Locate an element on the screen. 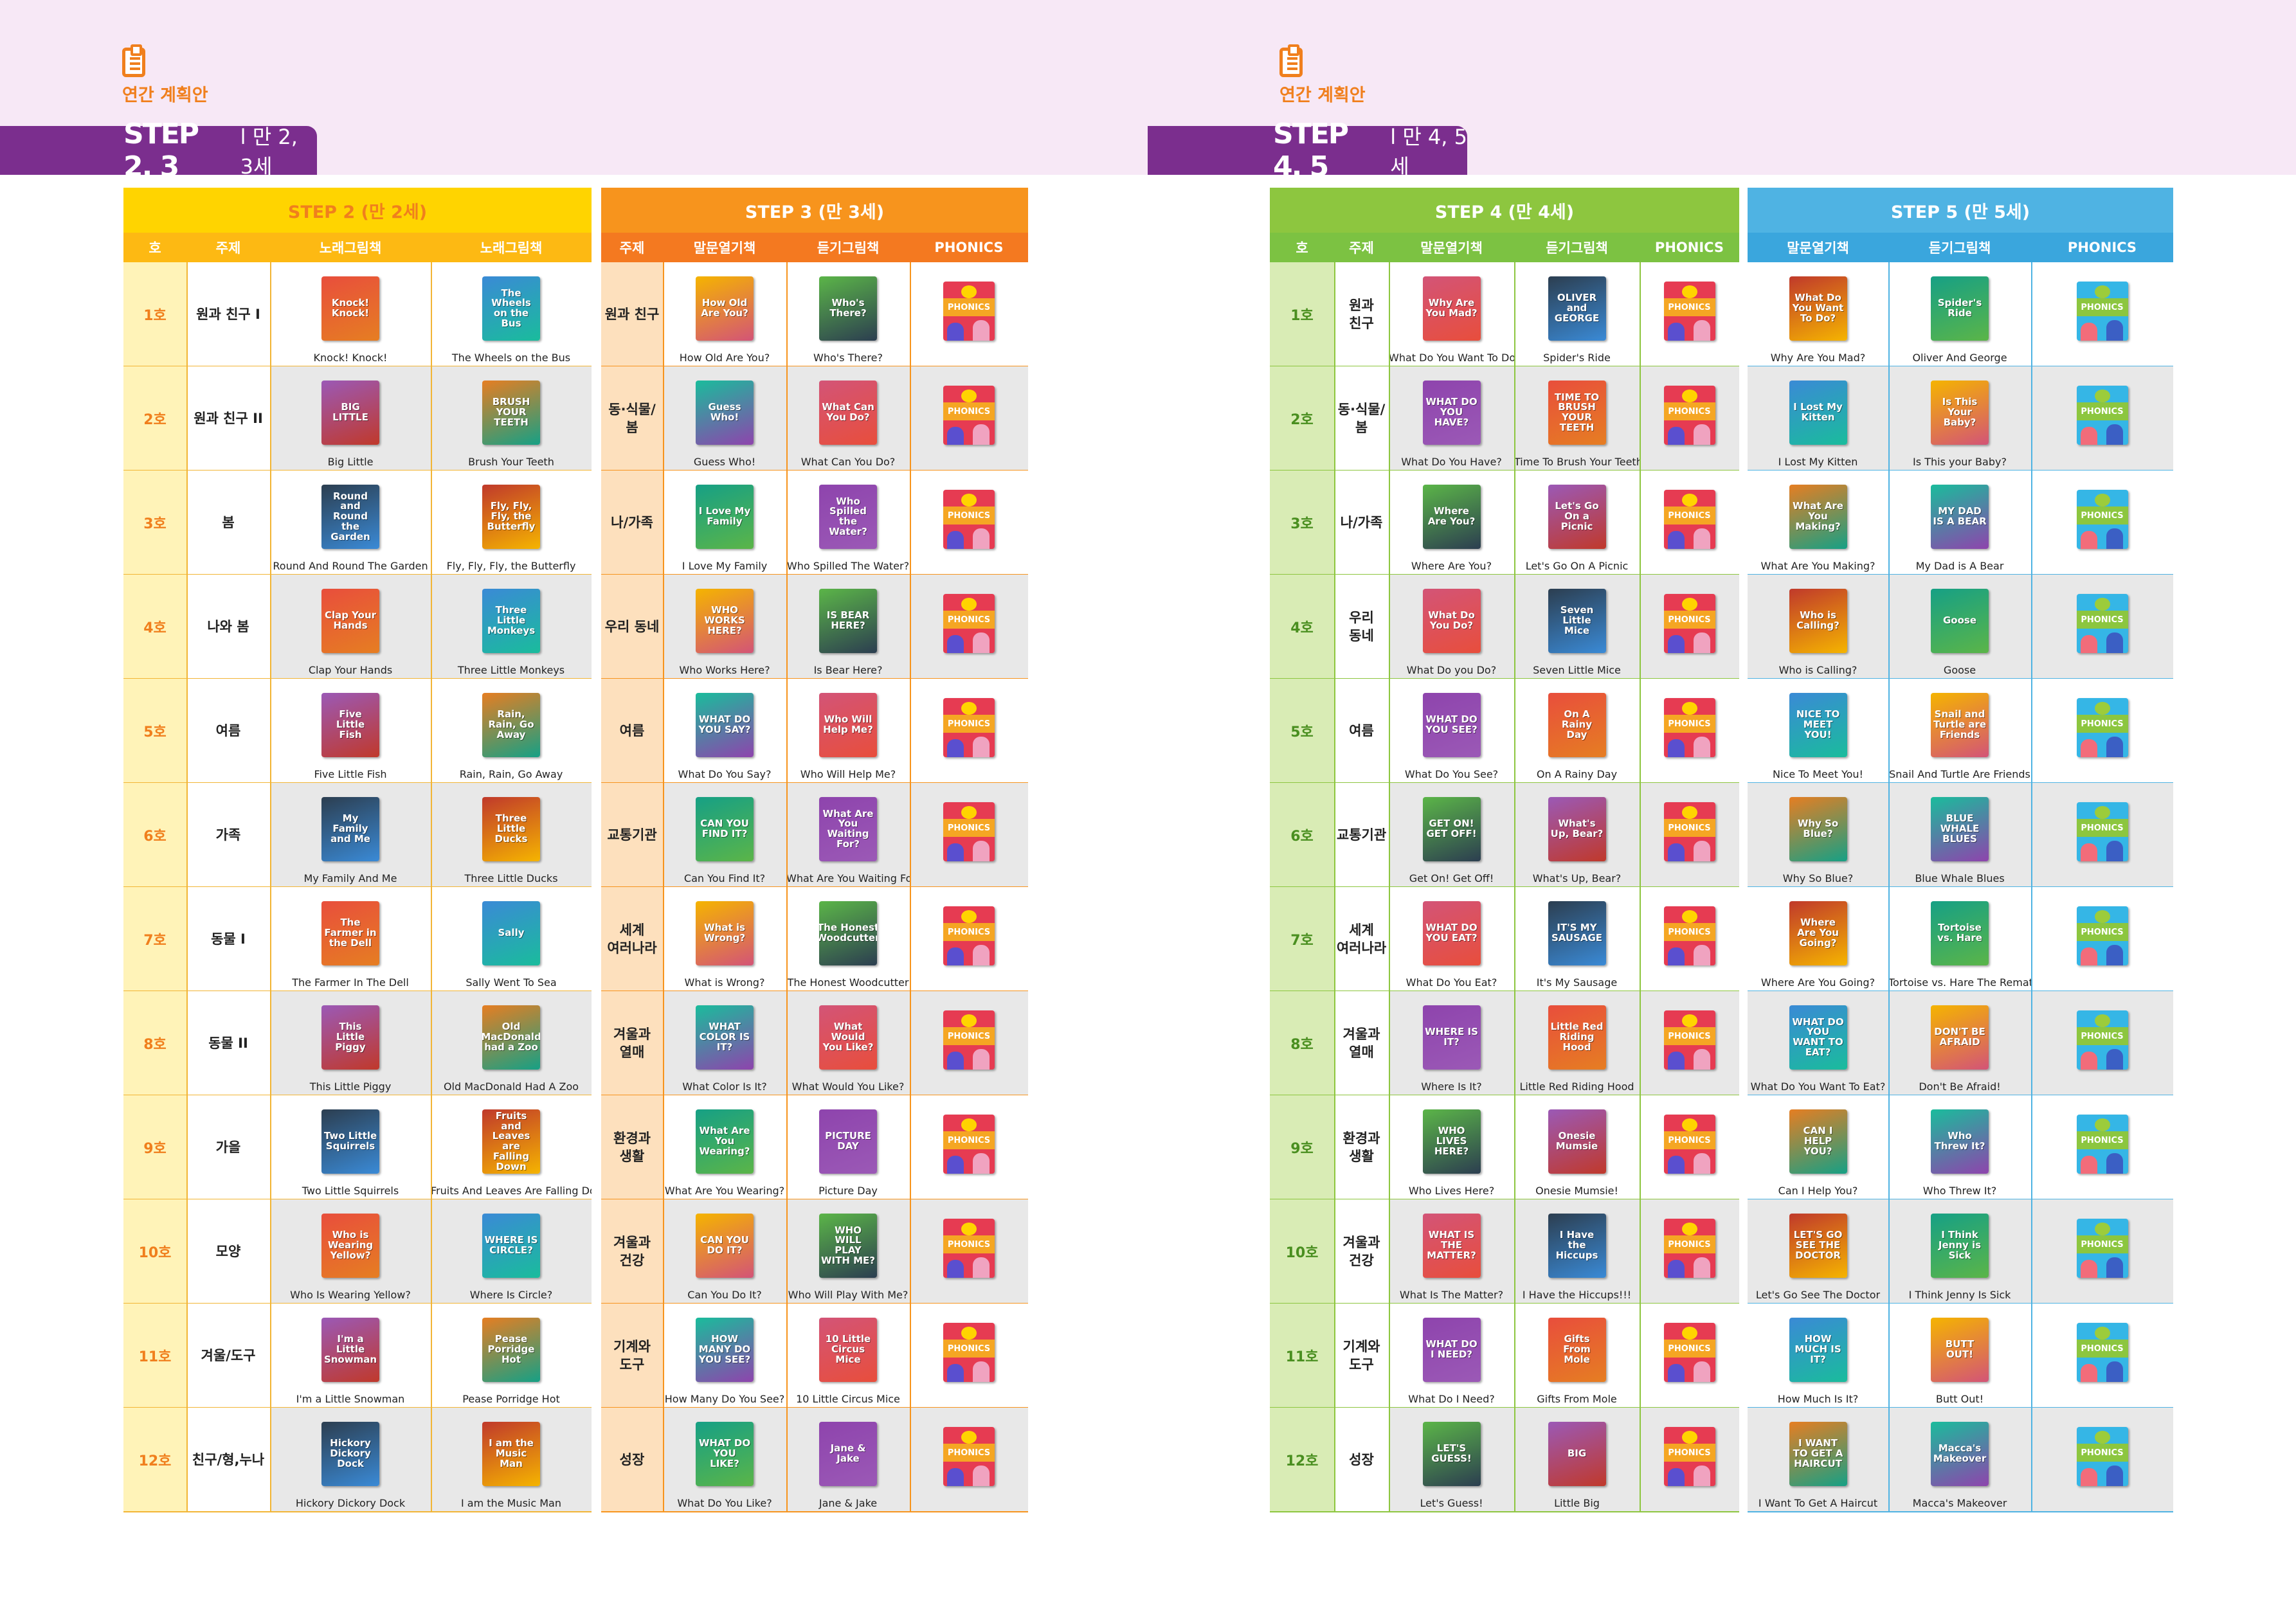  book-cover-title: BIG LITTLE is located at coordinates (350, 412).